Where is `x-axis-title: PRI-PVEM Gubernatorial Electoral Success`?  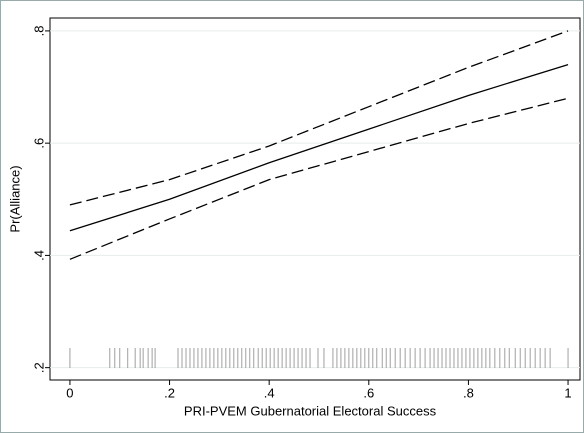
x-axis-title: PRI-PVEM Gubernatorial Electoral Success is located at coordinates (310, 410).